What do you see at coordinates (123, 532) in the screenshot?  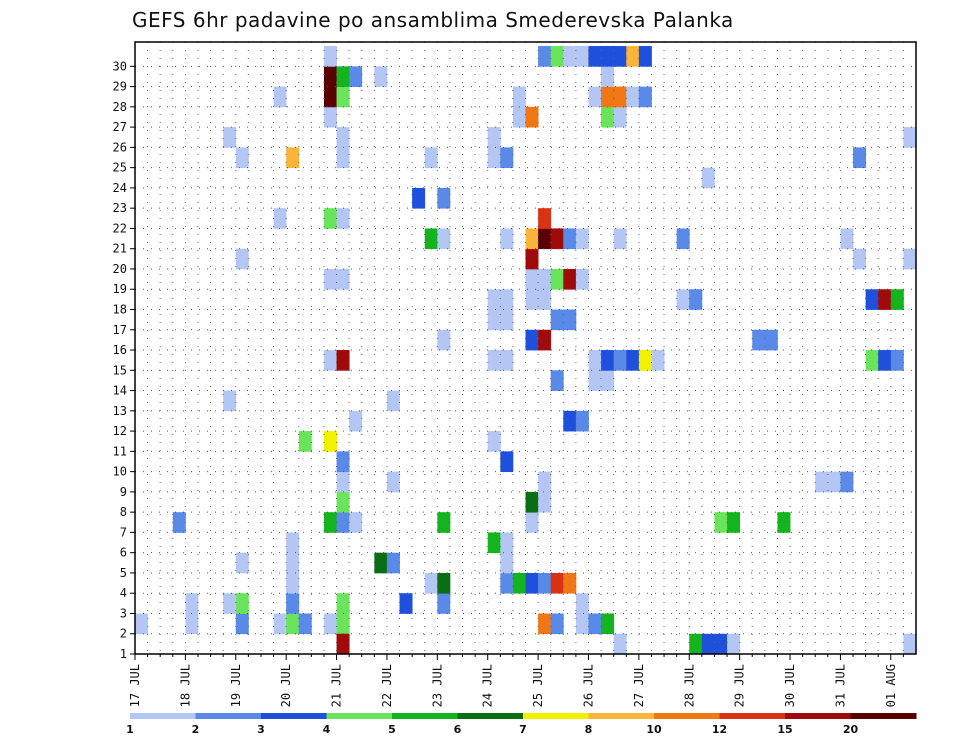 I see `y-tick-label: 7` at bounding box center [123, 532].